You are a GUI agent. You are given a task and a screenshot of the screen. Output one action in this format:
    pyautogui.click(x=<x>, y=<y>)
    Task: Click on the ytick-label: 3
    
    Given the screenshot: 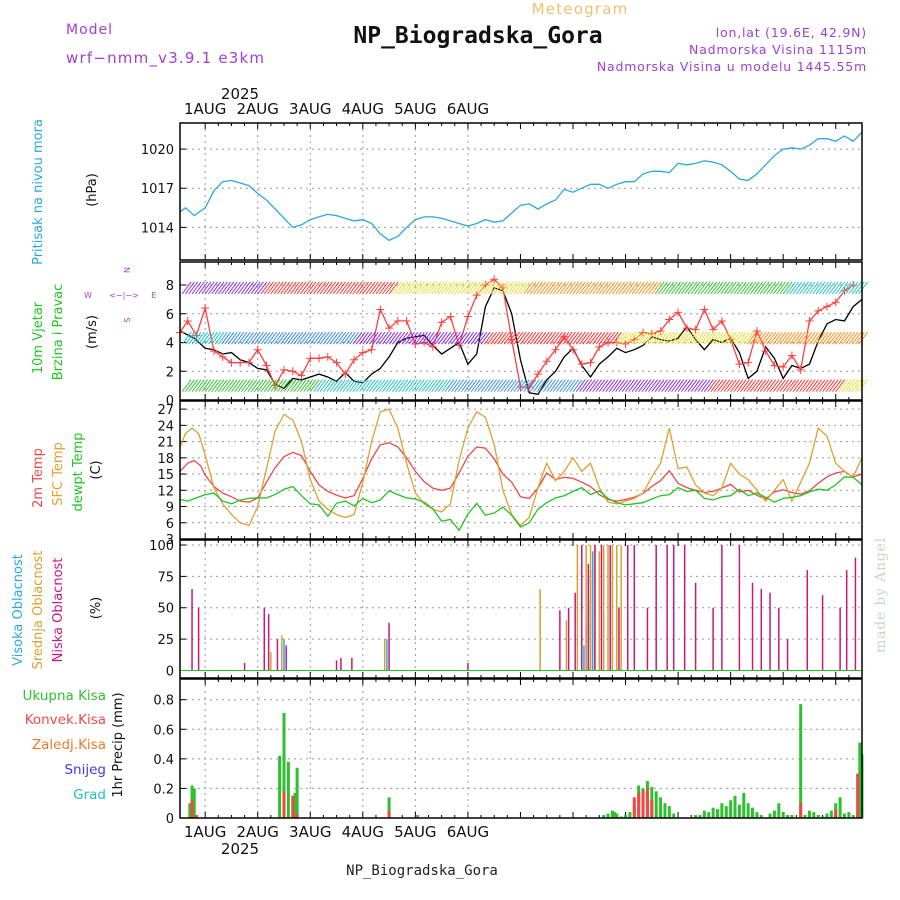 What is the action you would take?
    pyautogui.click(x=170, y=540)
    